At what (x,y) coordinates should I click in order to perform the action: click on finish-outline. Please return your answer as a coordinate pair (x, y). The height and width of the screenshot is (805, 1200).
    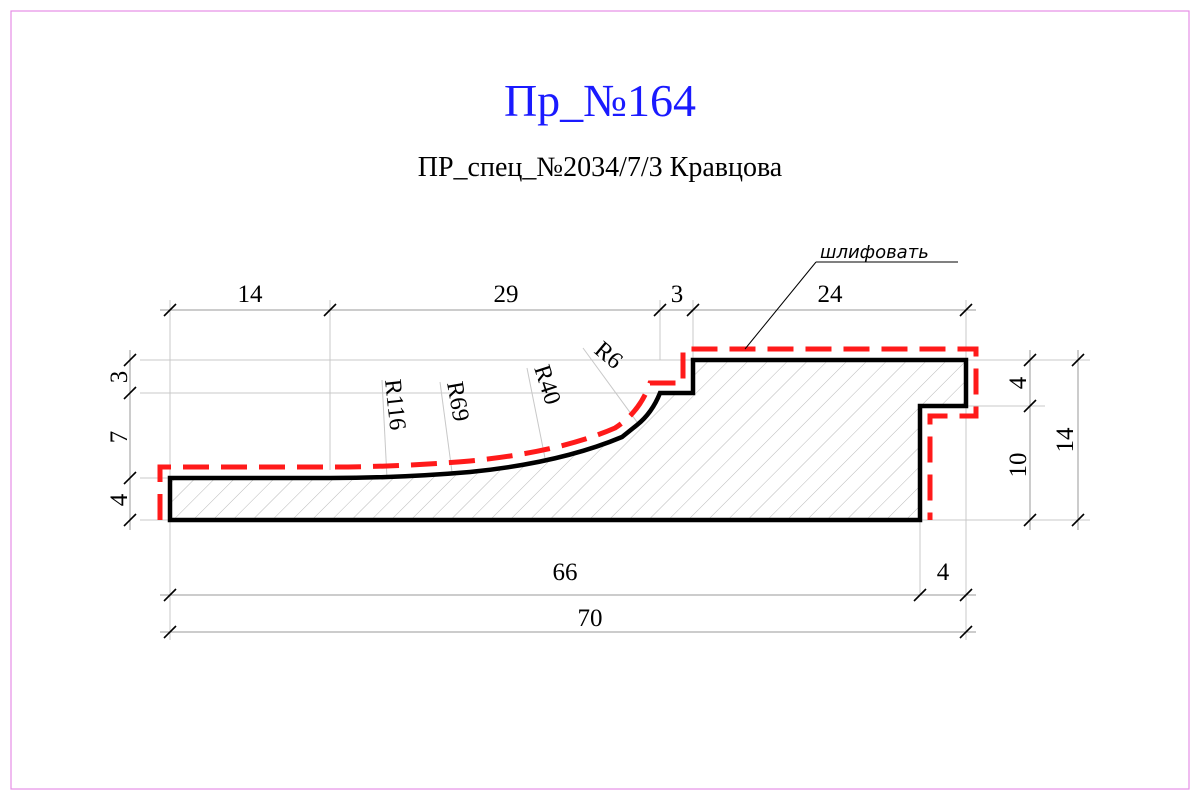
    Looking at the image, I should click on (568, 433).